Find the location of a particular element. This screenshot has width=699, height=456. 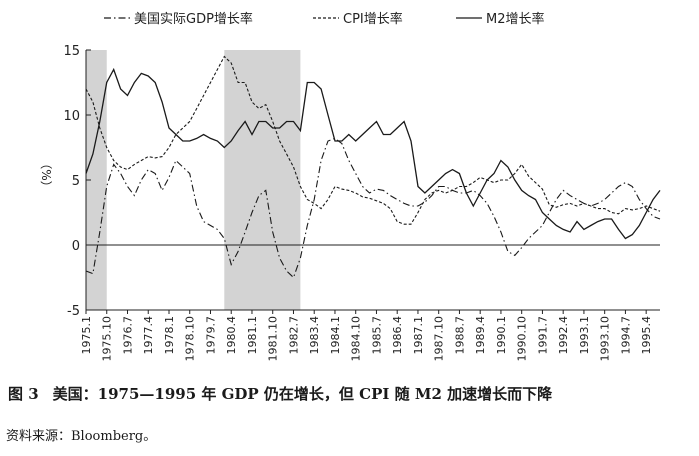

y-tick-label: 10 is located at coordinates (71, 116).